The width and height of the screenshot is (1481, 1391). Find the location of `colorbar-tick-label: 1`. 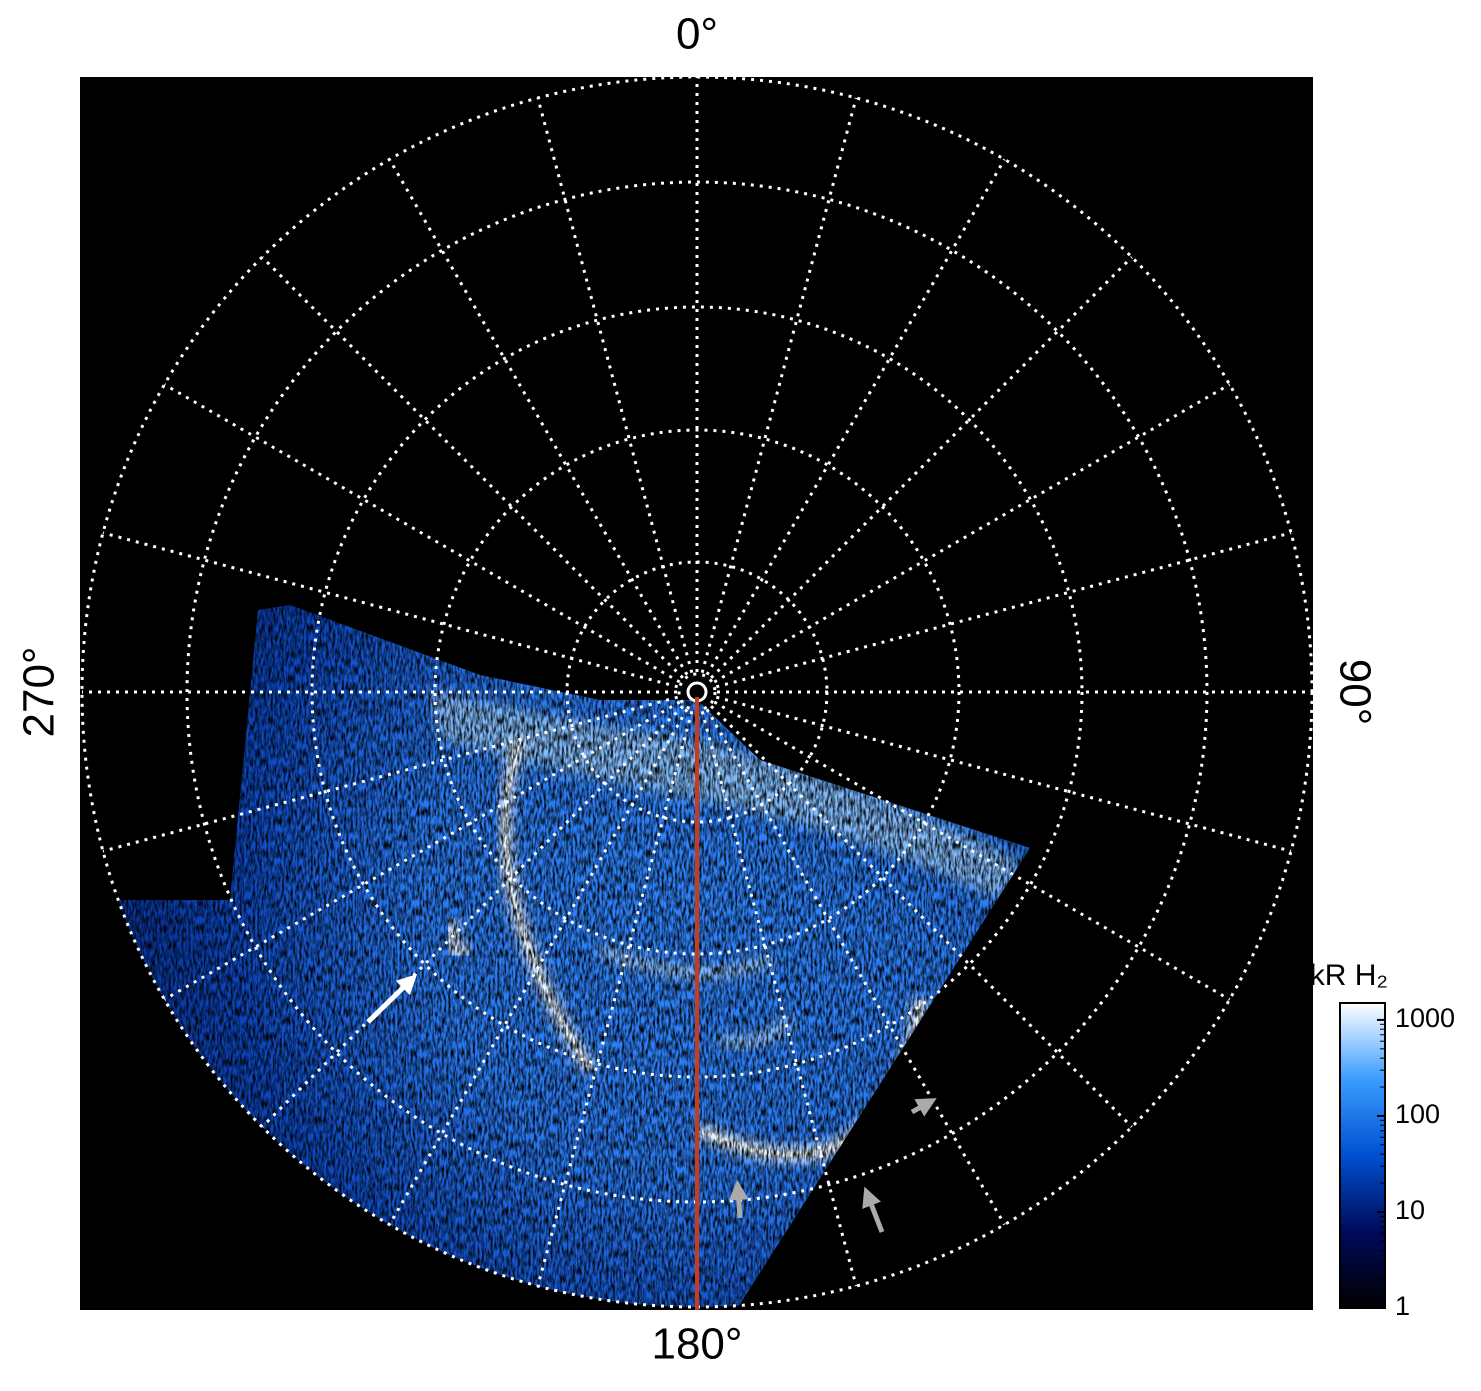

colorbar-tick-label: 1 is located at coordinates (1402, 1306).